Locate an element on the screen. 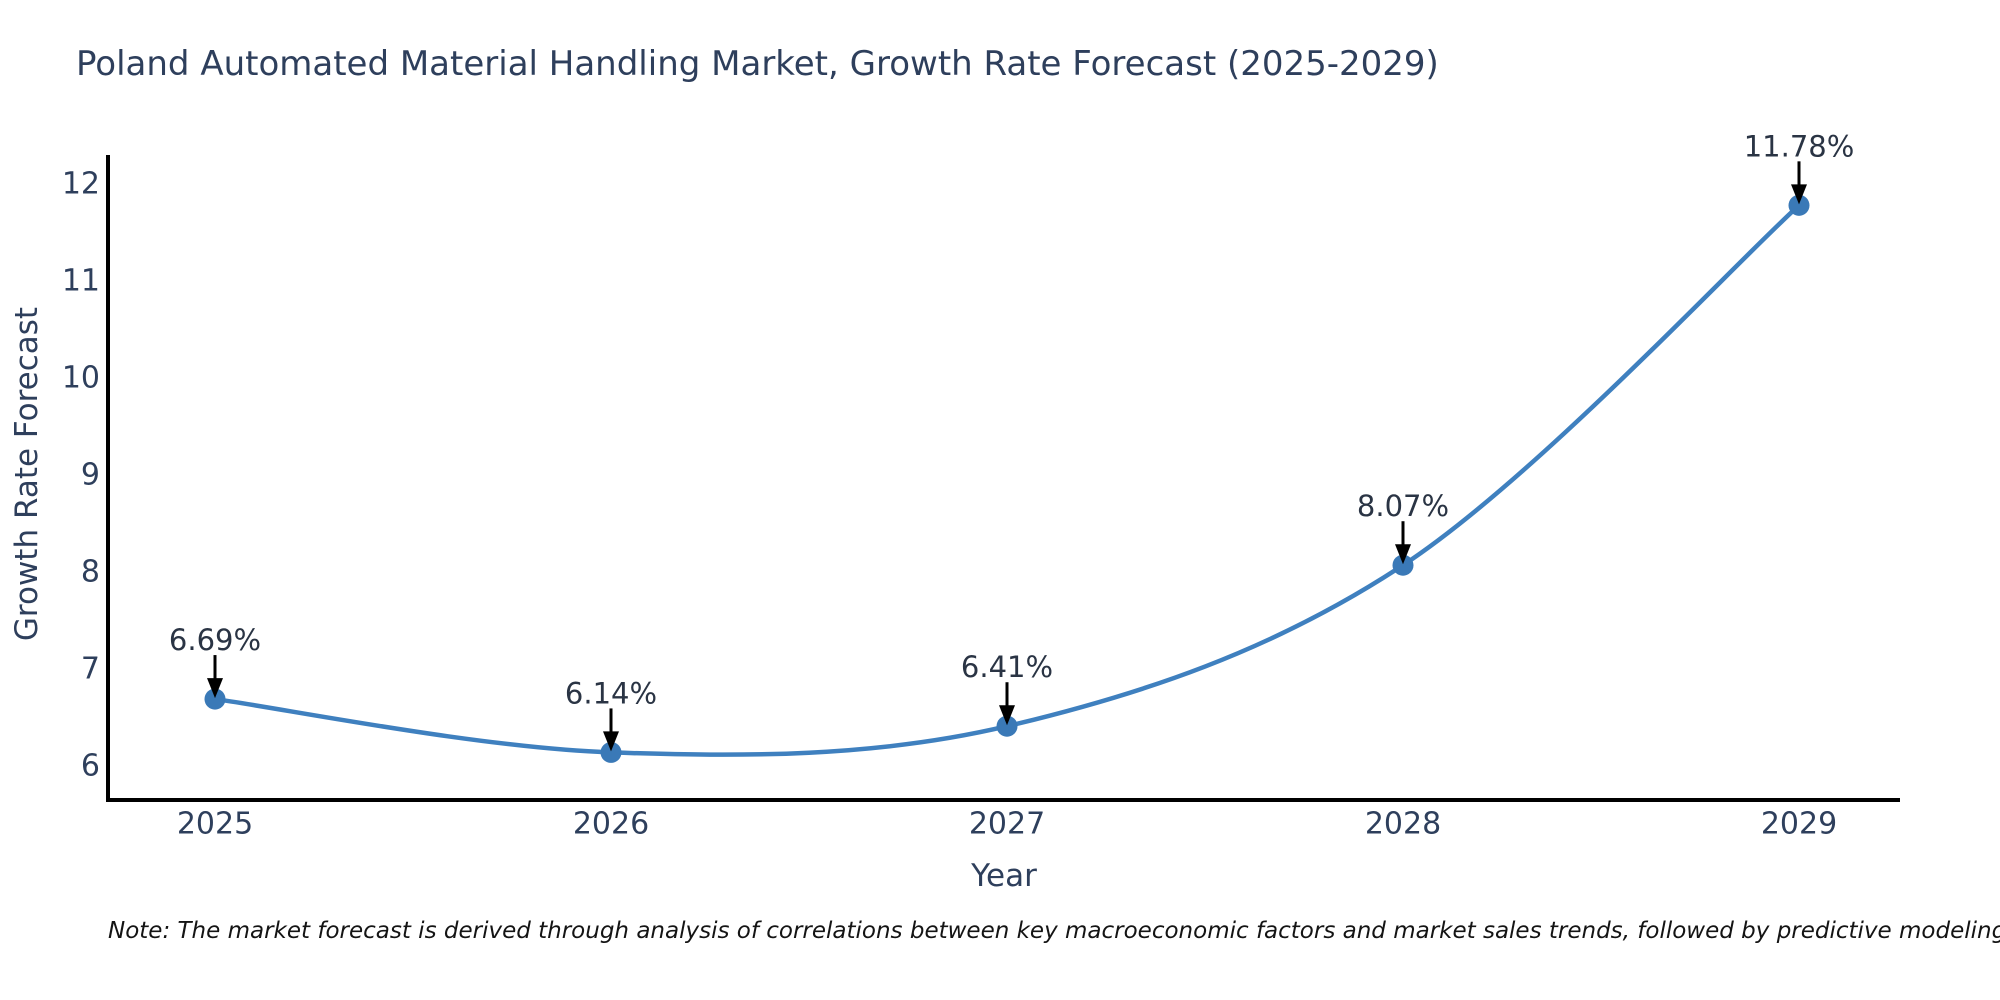  x-tick-label: 2028 is located at coordinates (1403, 824).